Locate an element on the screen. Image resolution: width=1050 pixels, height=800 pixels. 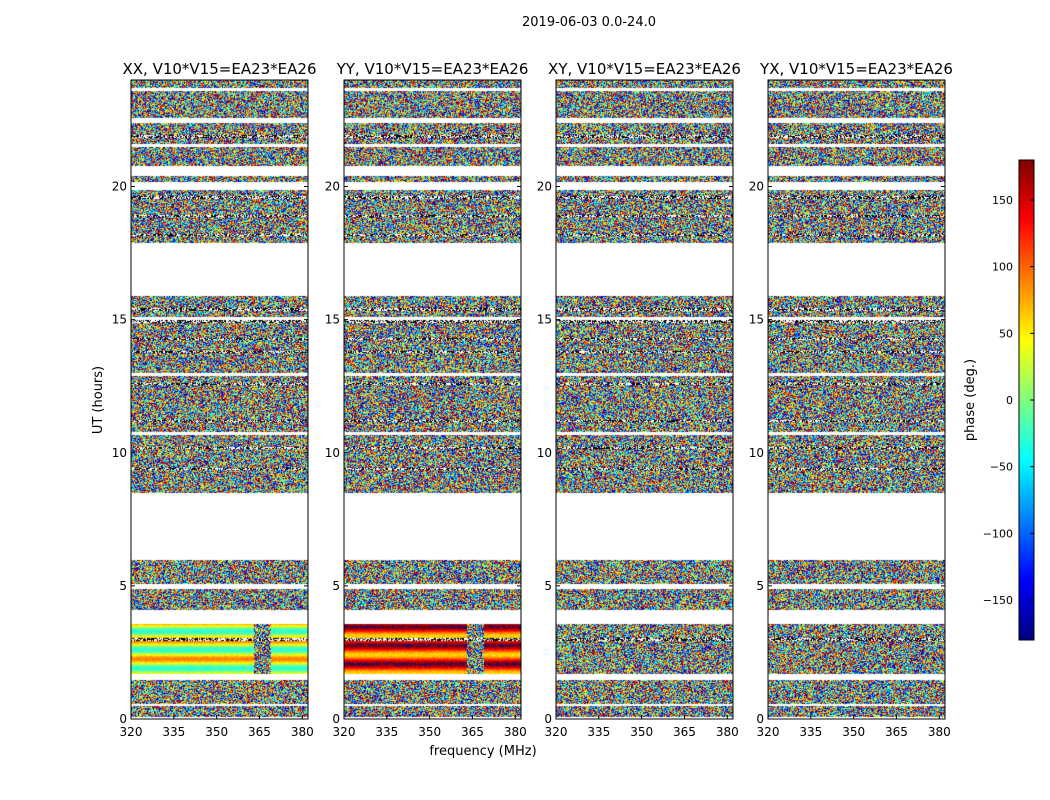
colorbar: −150 −100 −50 0 50 100 150 is located at coordinates (1009, 400).